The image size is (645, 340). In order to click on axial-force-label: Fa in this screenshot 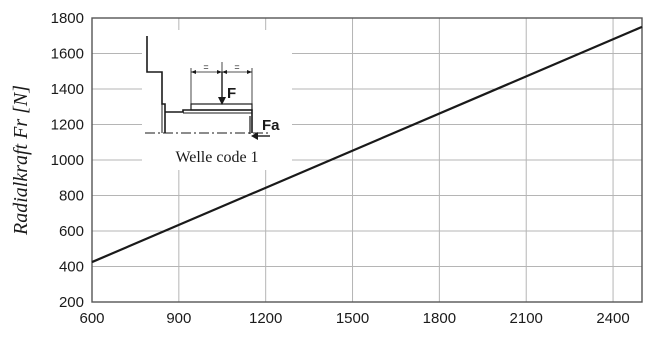, I will do `click(271, 125)`.